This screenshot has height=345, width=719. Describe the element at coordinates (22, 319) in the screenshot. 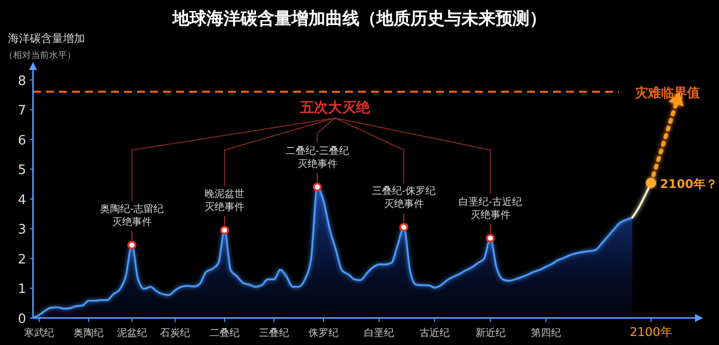

I see `y-tick-label: 0` at that location.